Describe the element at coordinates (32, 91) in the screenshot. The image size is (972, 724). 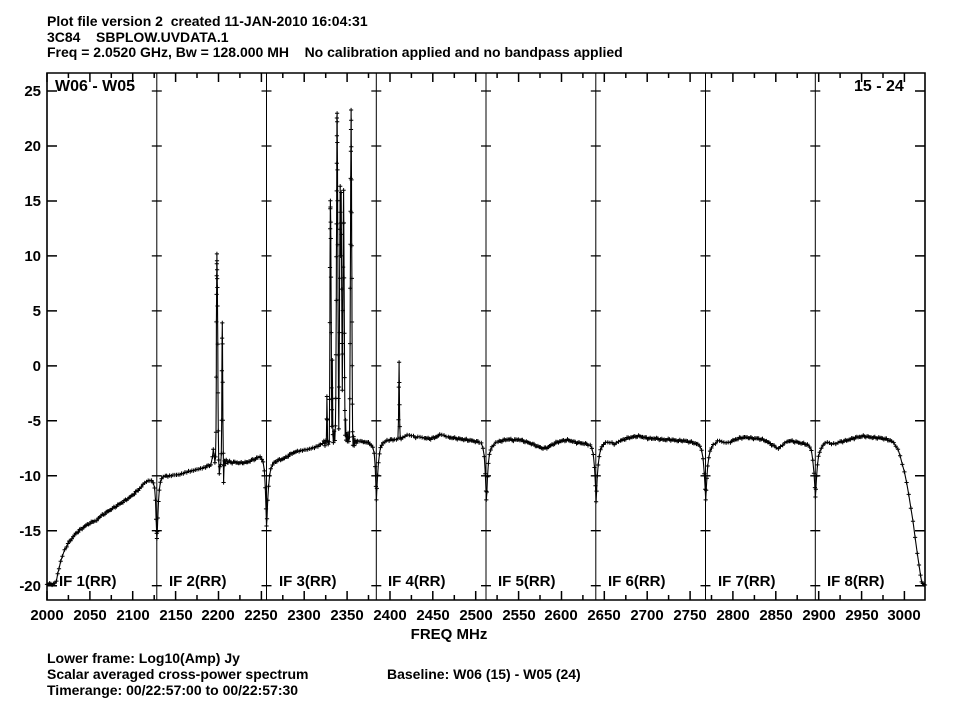
I see `y-tick-label: 25` at that location.